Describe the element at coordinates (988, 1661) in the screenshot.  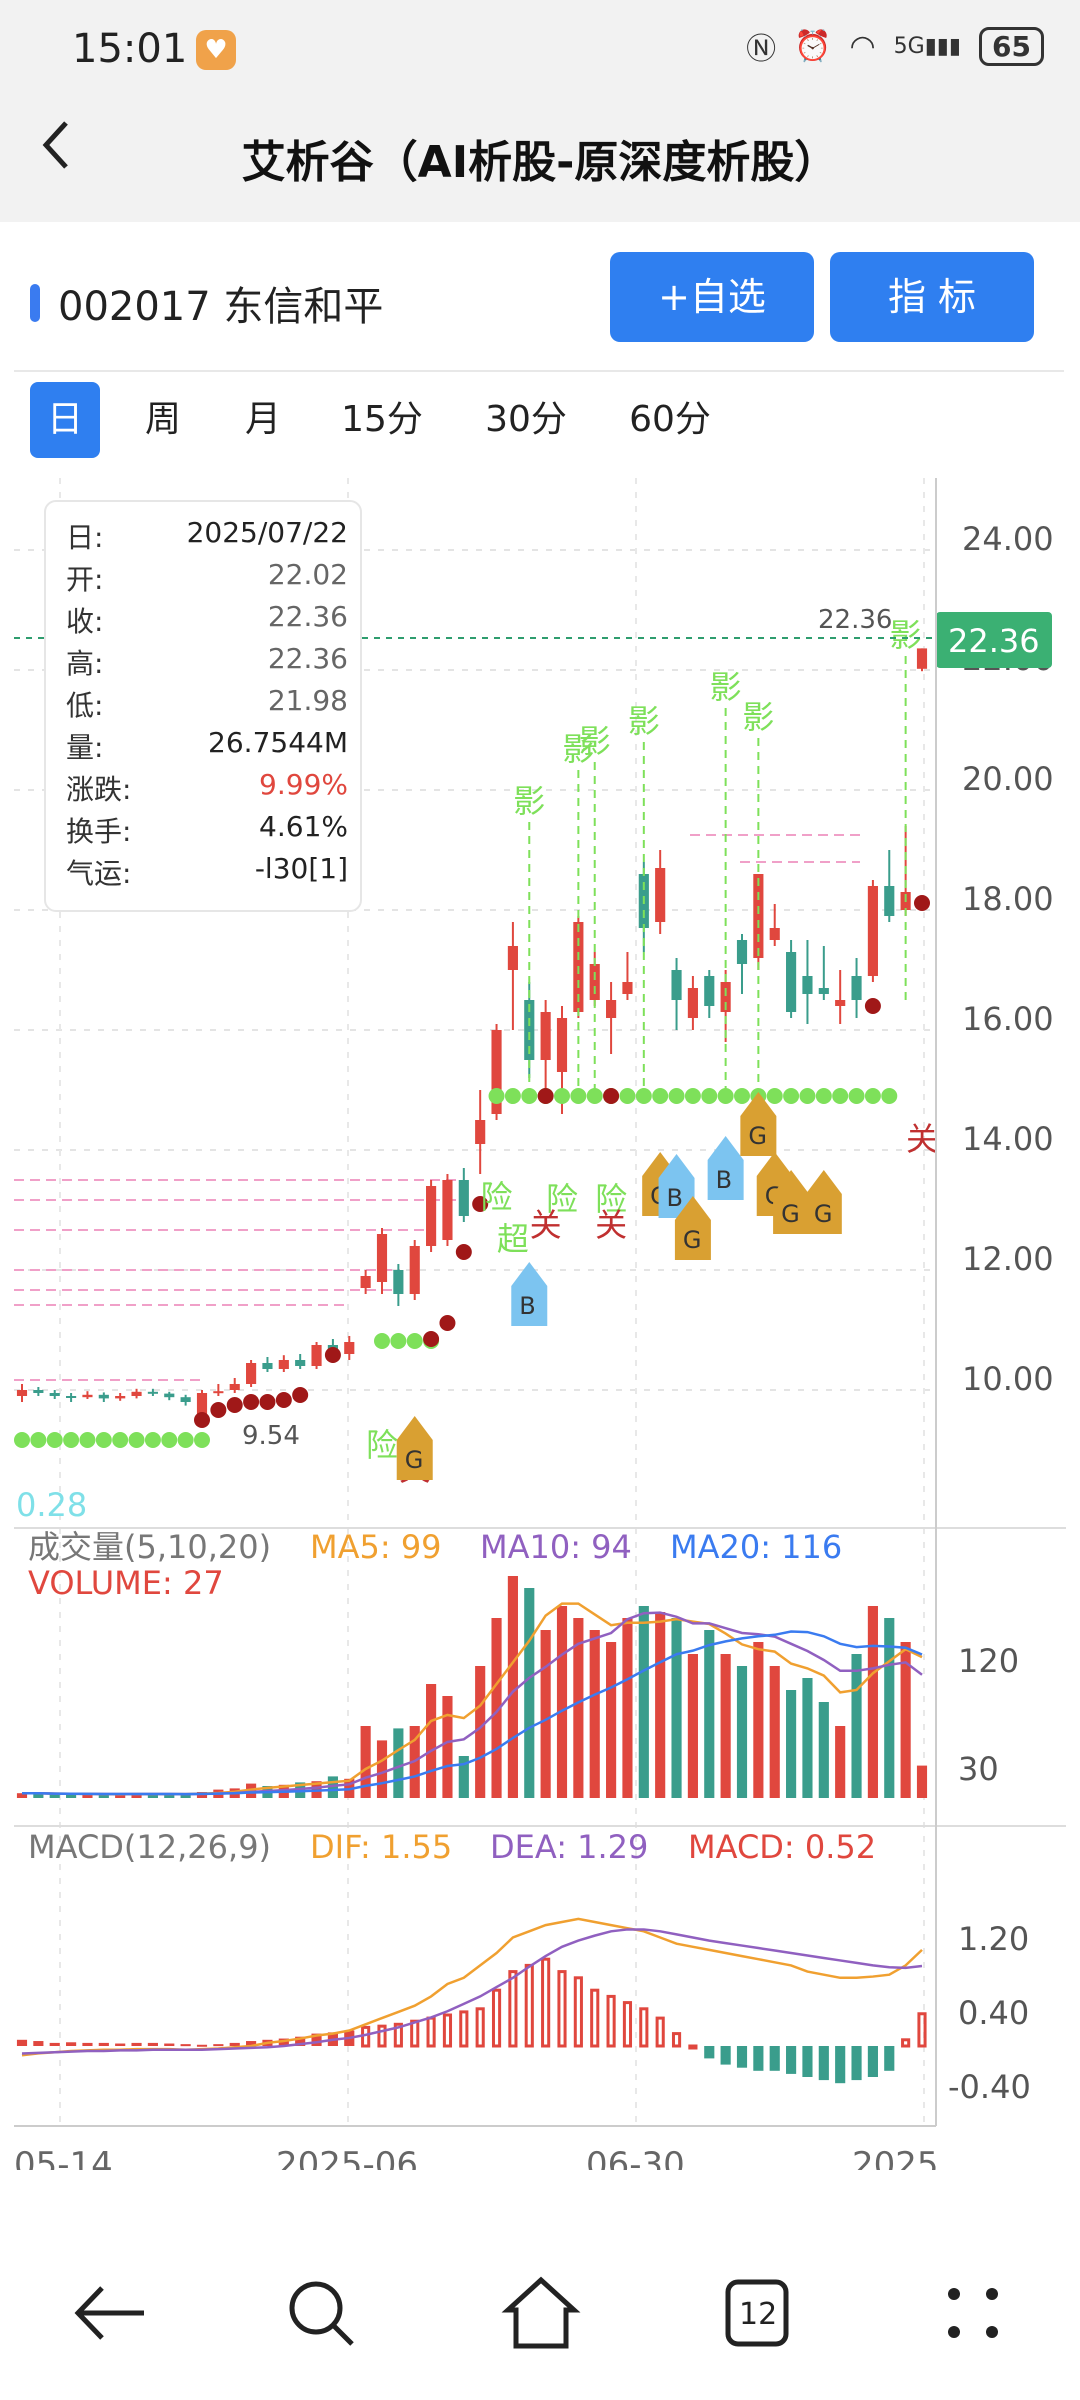
I see `volume-tick: 120` at that location.